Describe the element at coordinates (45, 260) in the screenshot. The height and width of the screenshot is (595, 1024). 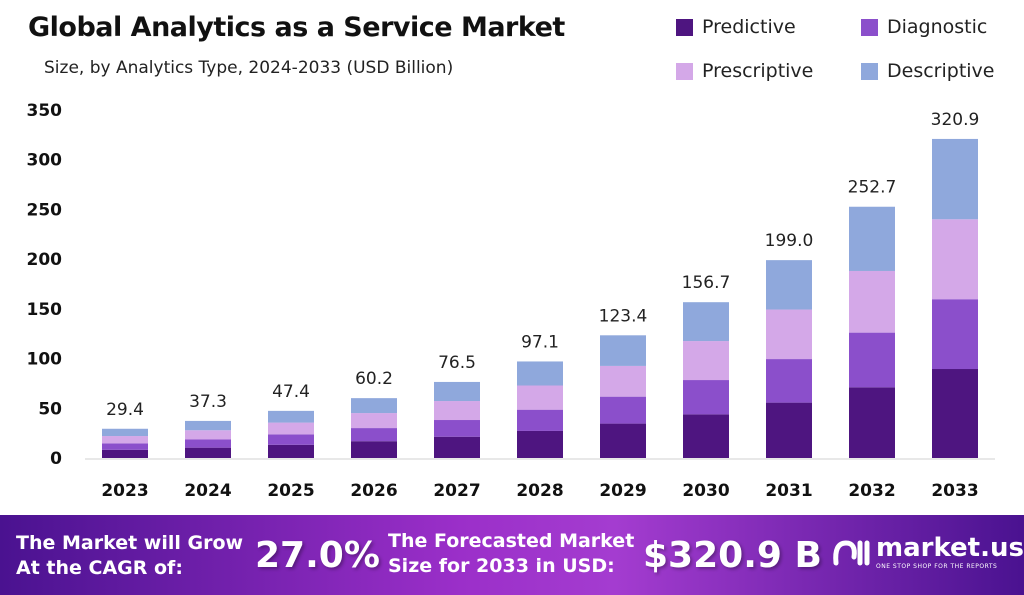
I see `y-tick-label: 200` at that location.